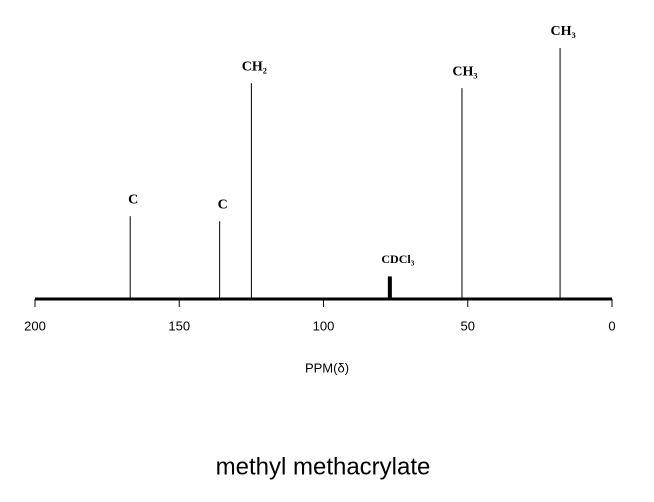 The image size is (654, 502). Describe the element at coordinates (254, 66) in the screenshot. I see `peak-label: CH₂` at that location.